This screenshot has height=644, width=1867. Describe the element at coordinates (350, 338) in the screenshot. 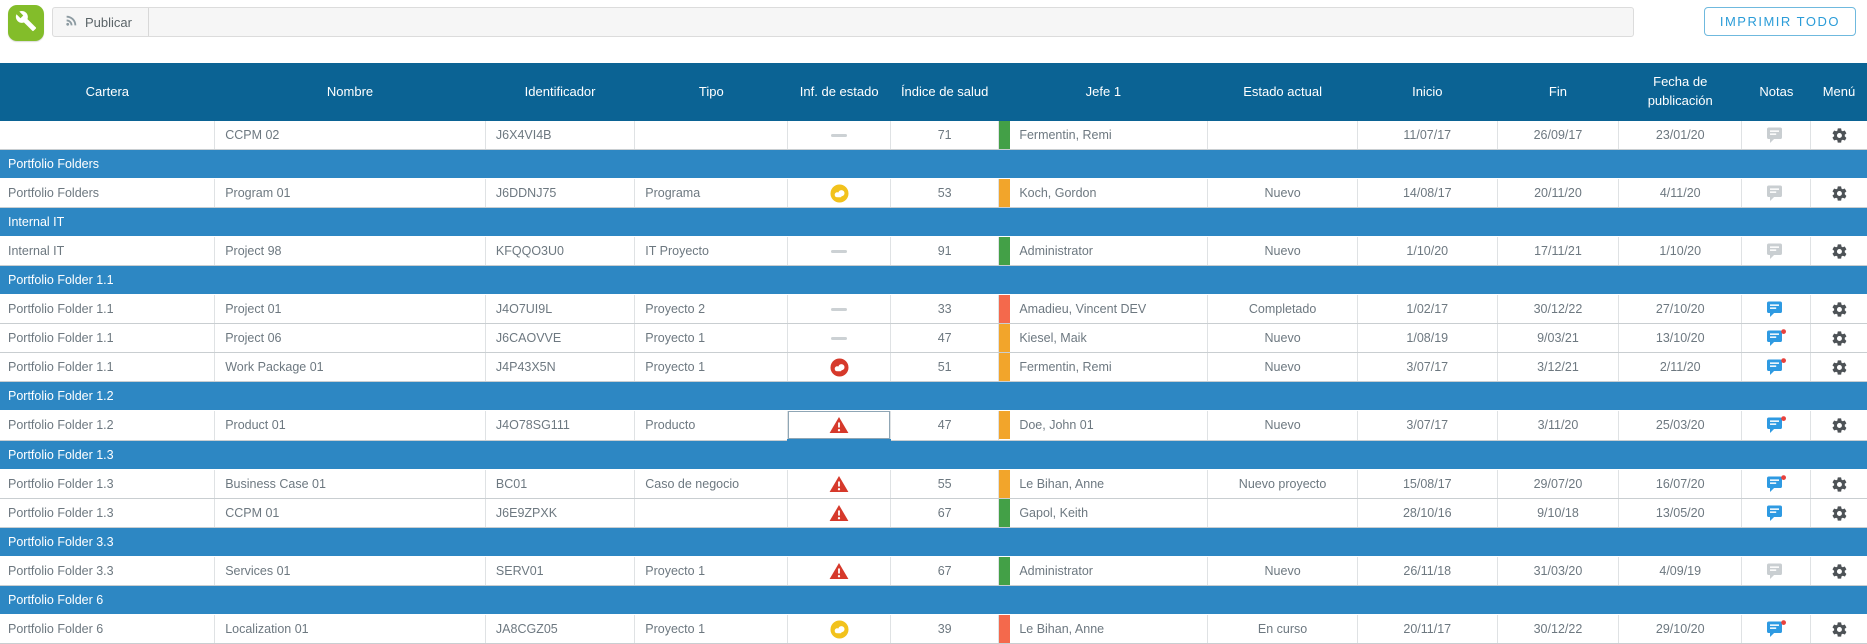

I see `cell-nombre: Project 06` at that location.